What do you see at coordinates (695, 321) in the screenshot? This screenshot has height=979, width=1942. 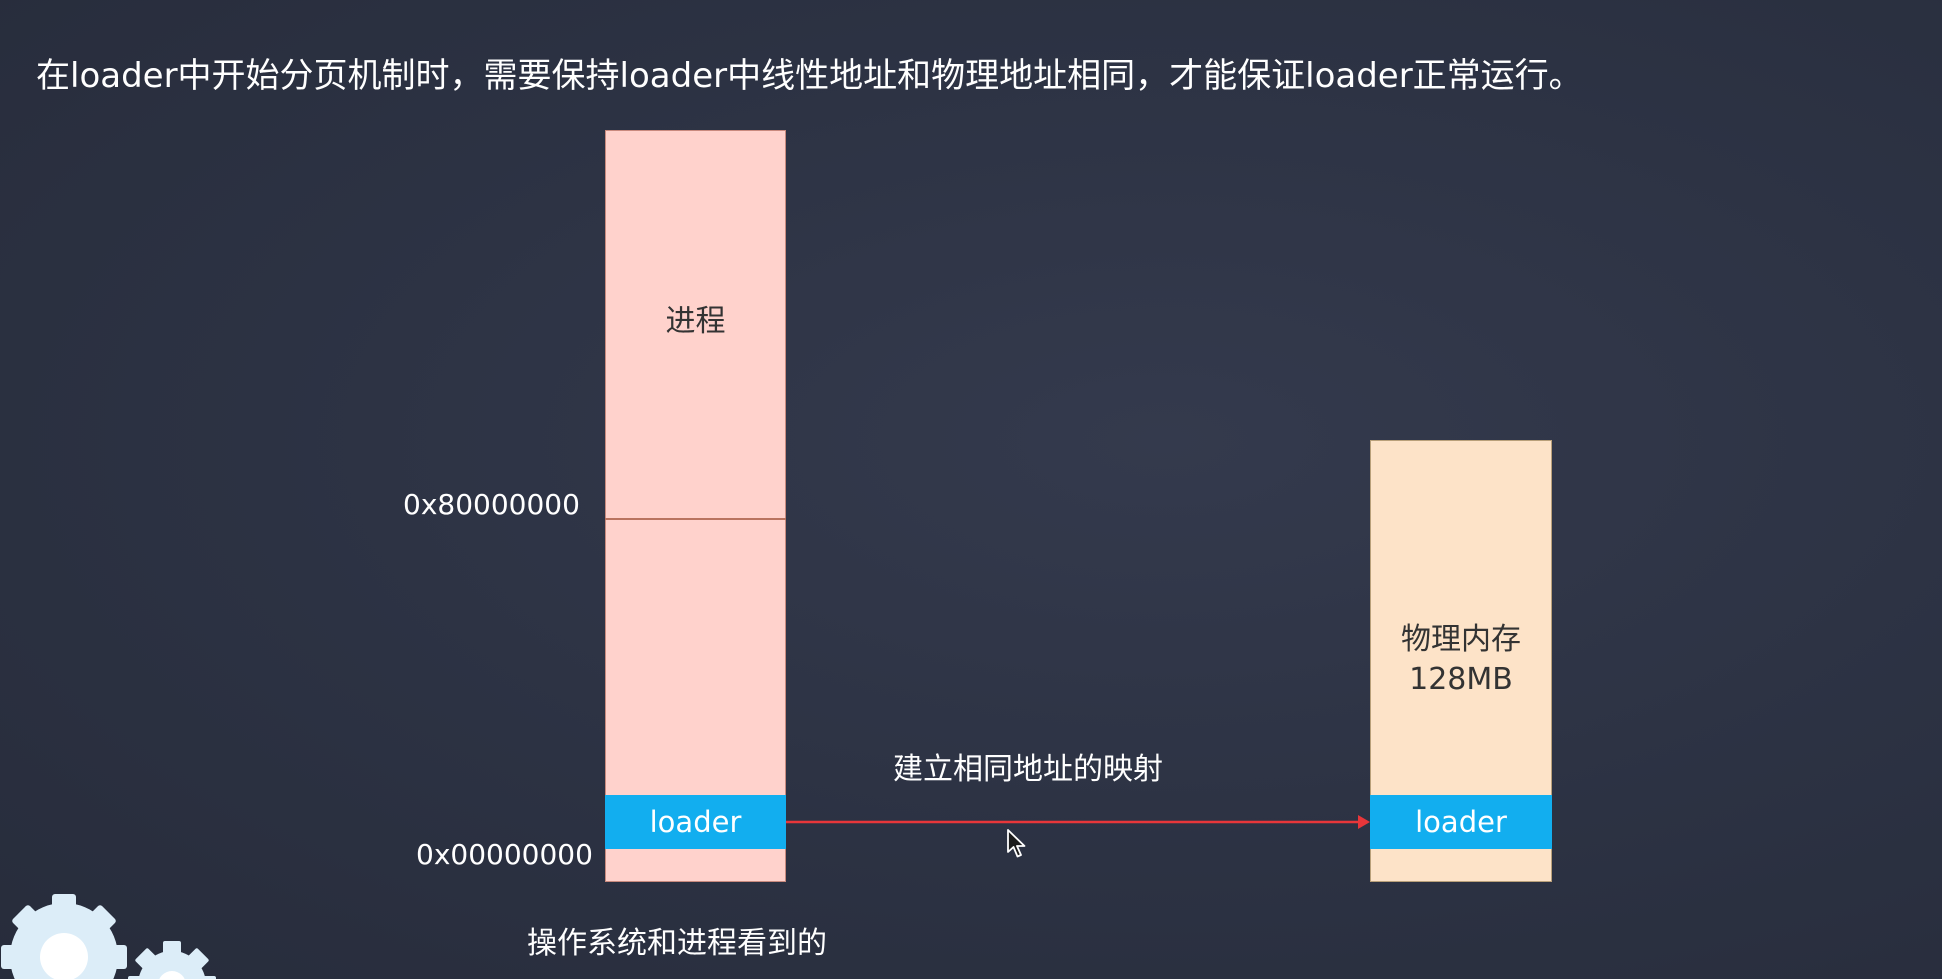 I see `process-label: 进程` at bounding box center [695, 321].